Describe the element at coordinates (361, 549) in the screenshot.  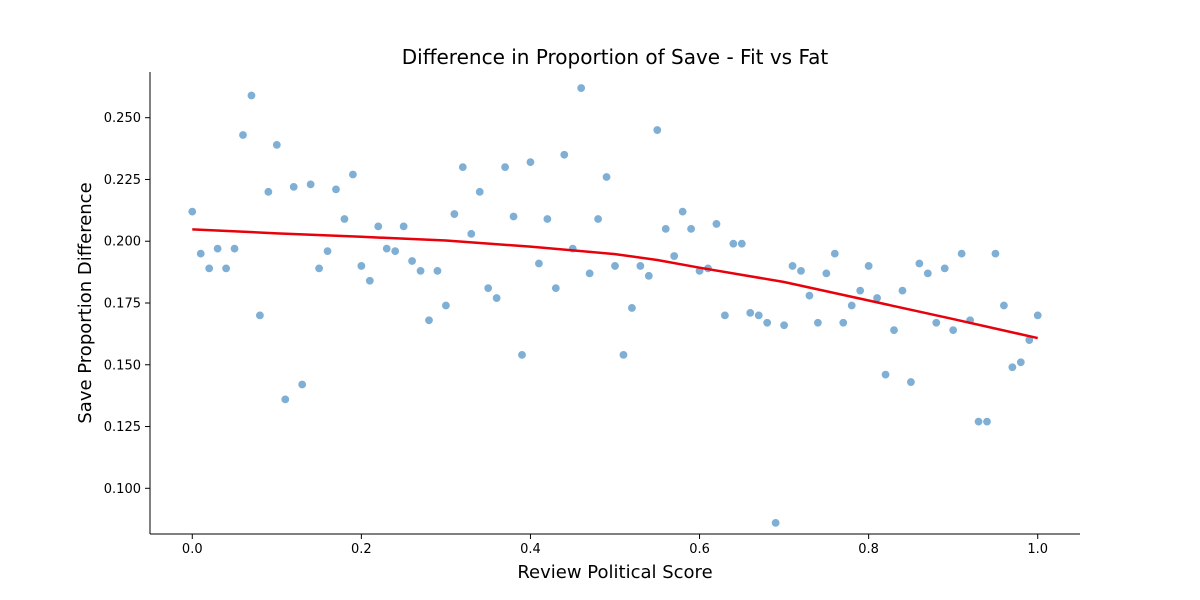
I see `x-tick-label: 0.2` at that location.